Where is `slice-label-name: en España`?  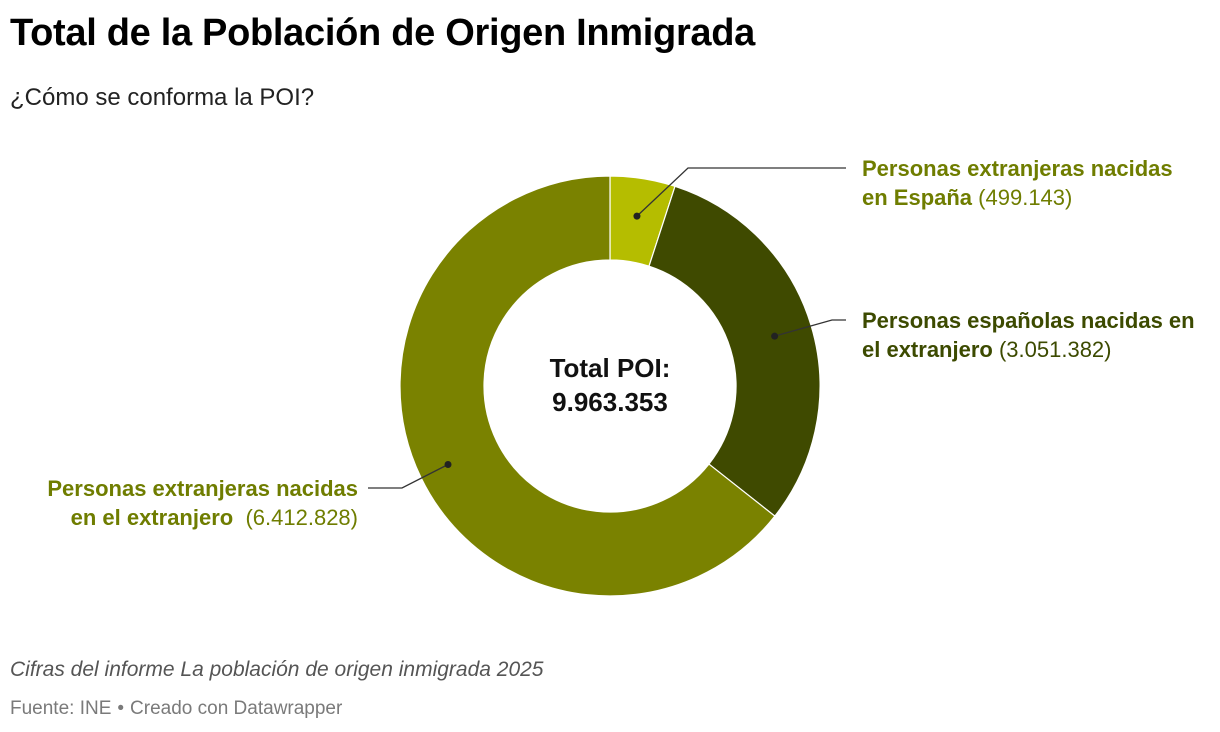 slice-label-name: en España is located at coordinates (917, 197).